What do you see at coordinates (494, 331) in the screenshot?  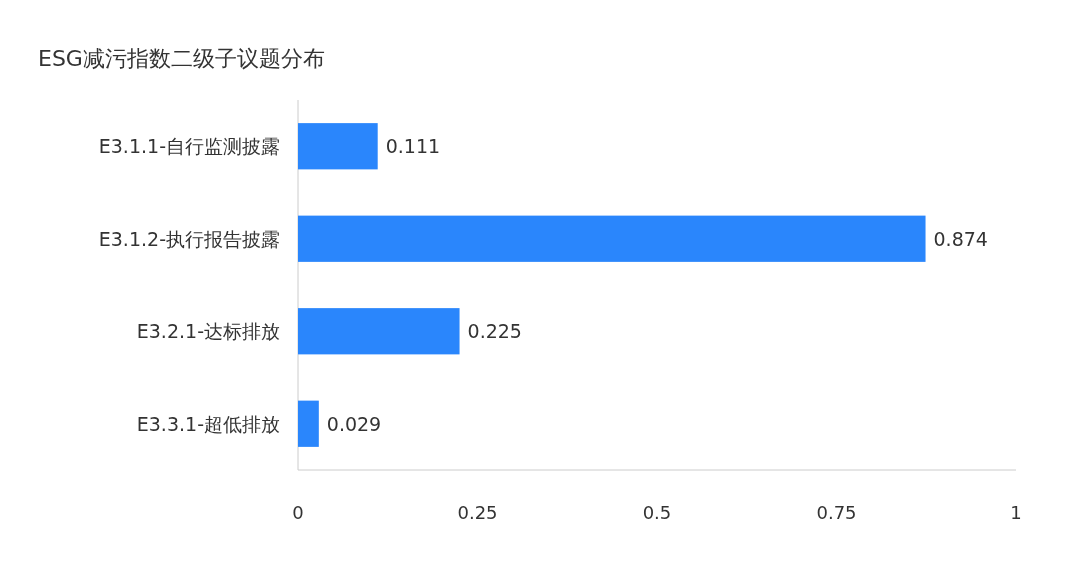 I see `data-label: 0.225` at bounding box center [494, 331].